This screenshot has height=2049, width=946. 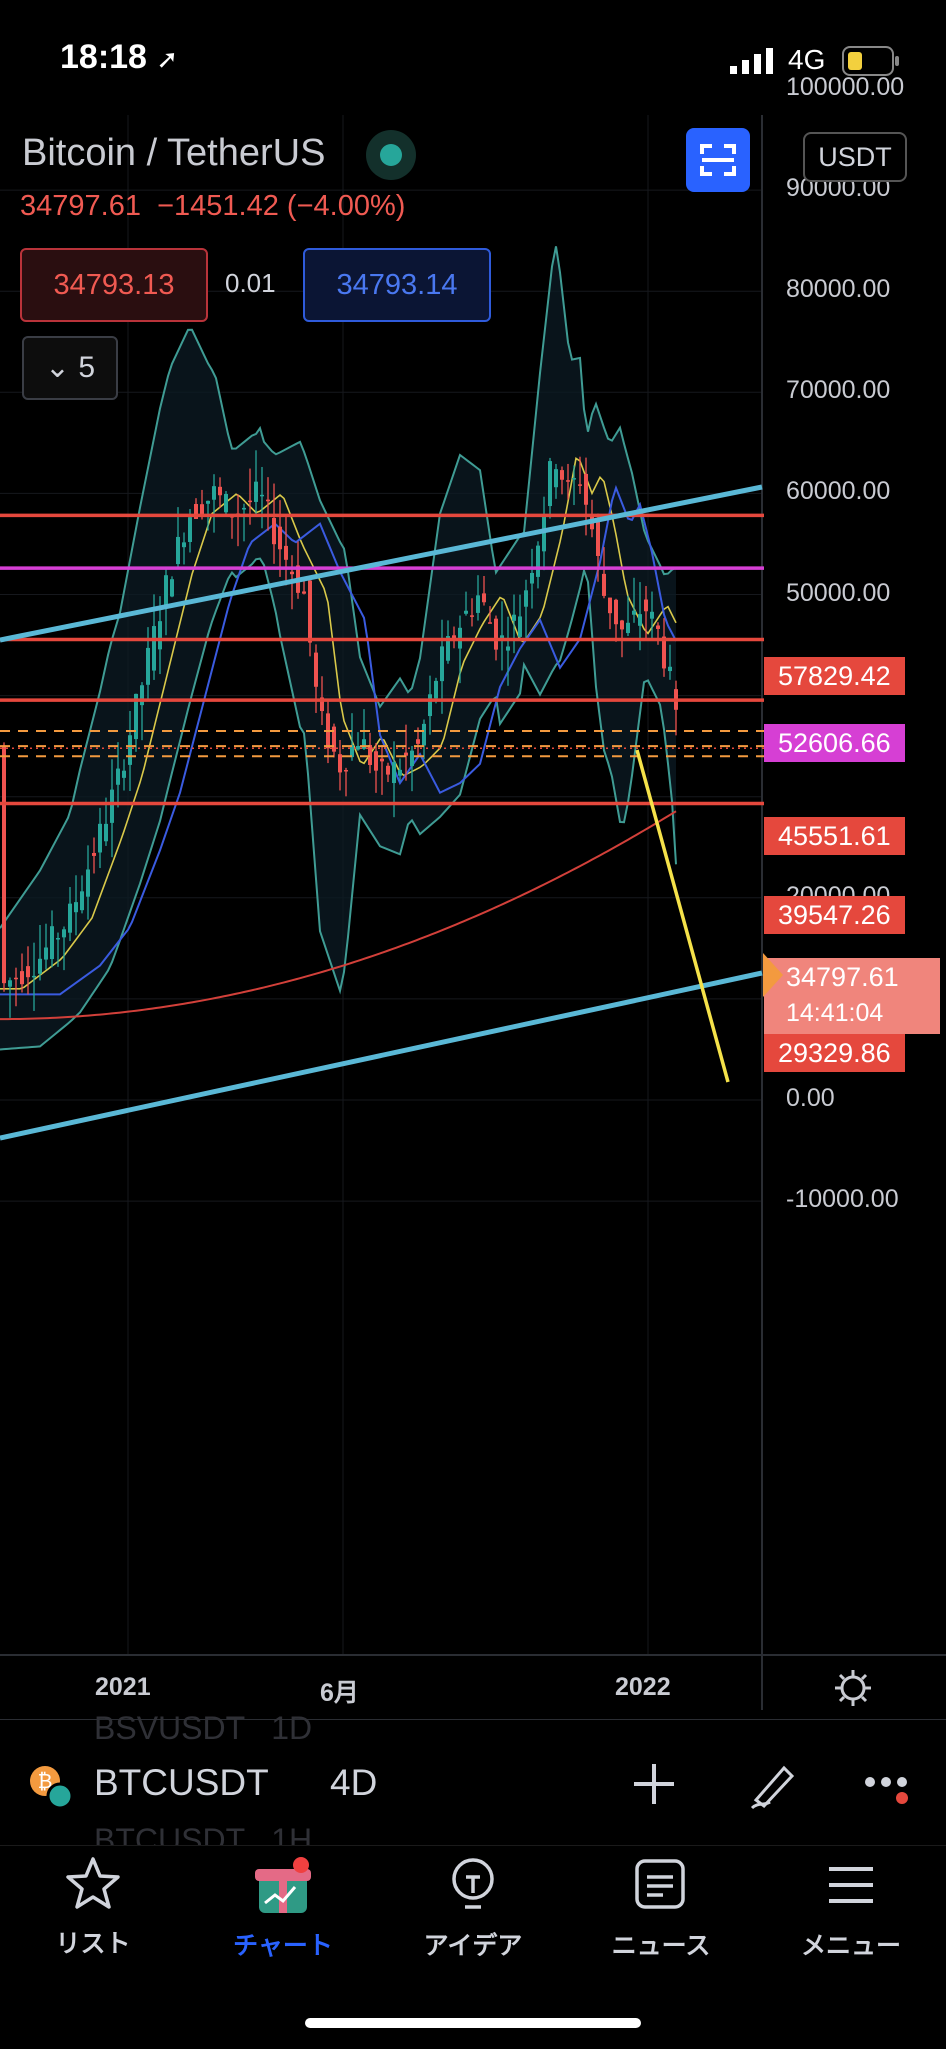 I want to click on x-tick-label: 2021, so click(x=123, y=1687).